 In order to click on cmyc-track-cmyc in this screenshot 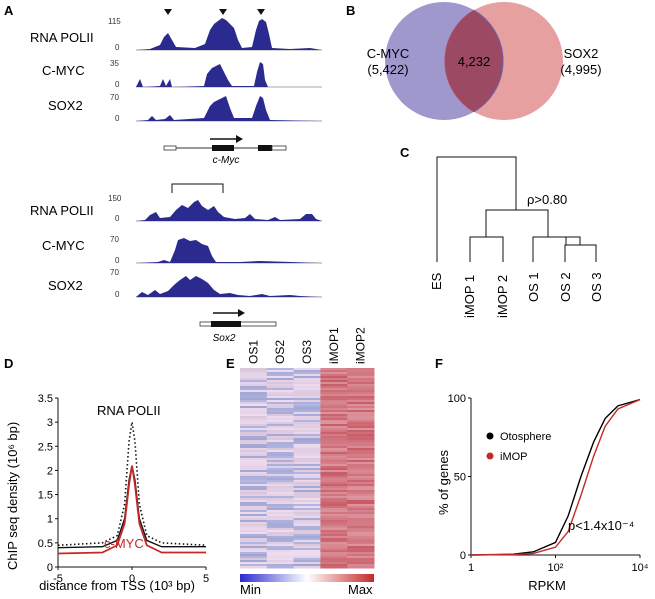, I will do `click(229, 74)`.